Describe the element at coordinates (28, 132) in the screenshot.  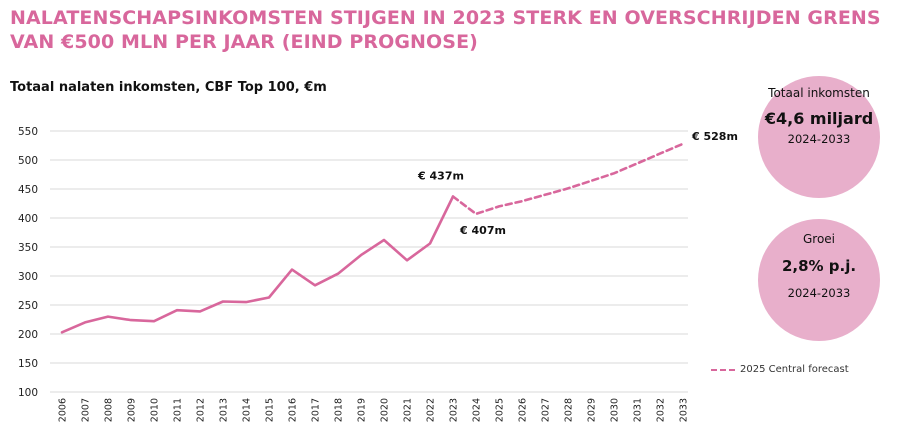
I see `y-tick-label: 550` at that location.